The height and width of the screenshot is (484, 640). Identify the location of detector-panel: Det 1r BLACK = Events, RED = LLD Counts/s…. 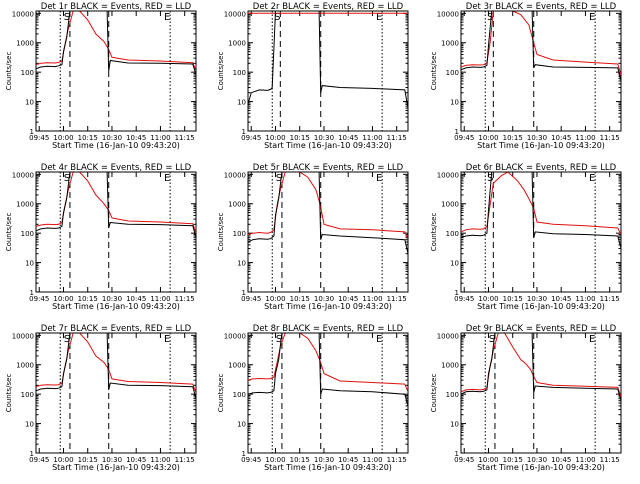
(101, 76).